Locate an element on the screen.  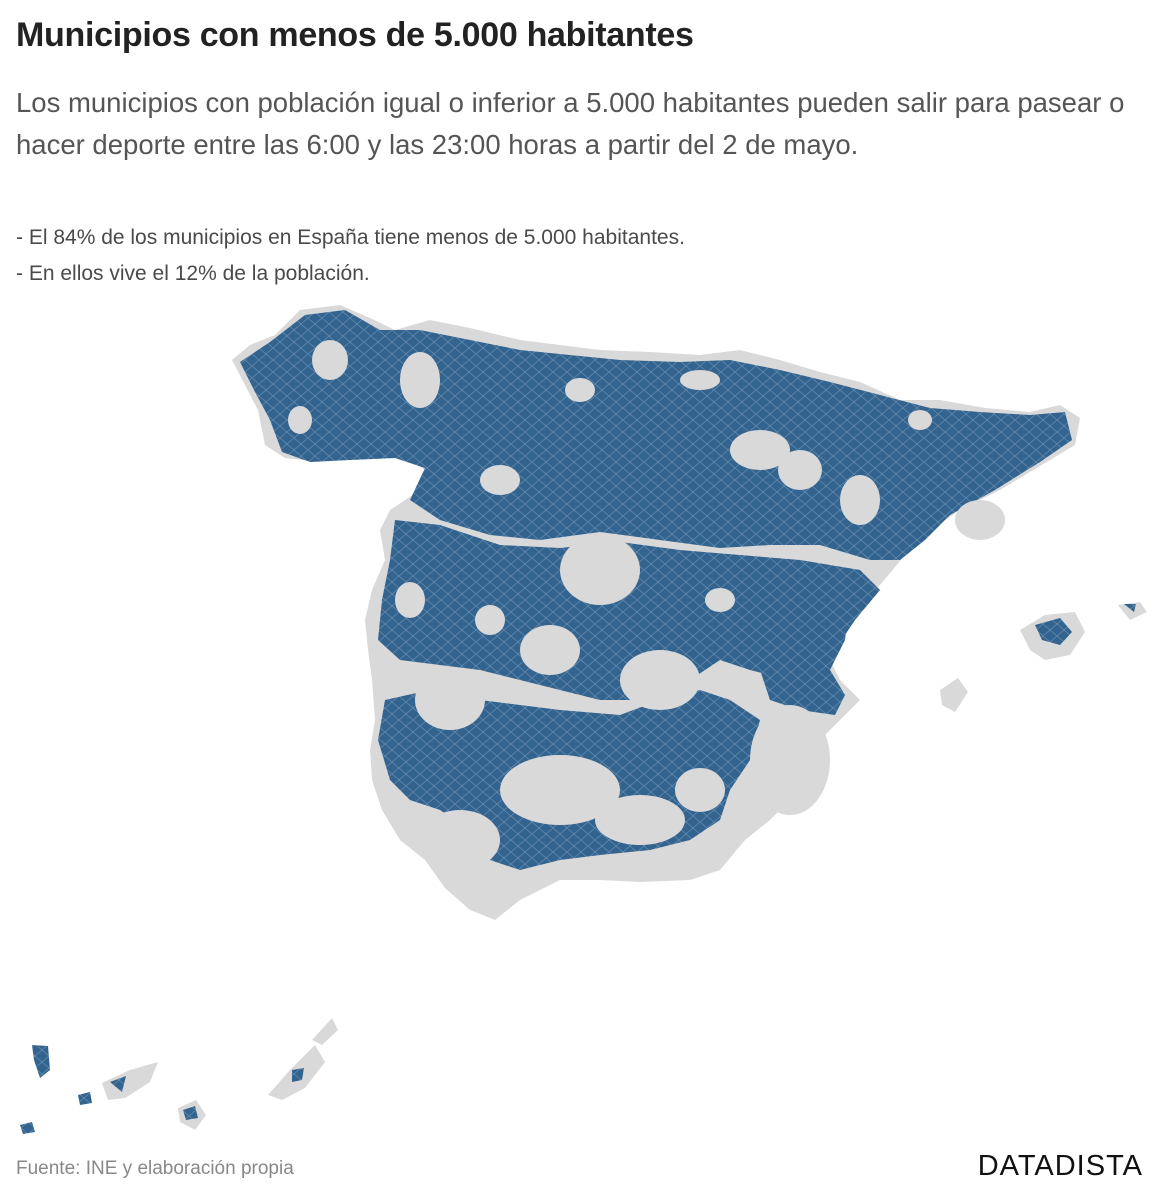
region-north is located at coordinates (656, 435).